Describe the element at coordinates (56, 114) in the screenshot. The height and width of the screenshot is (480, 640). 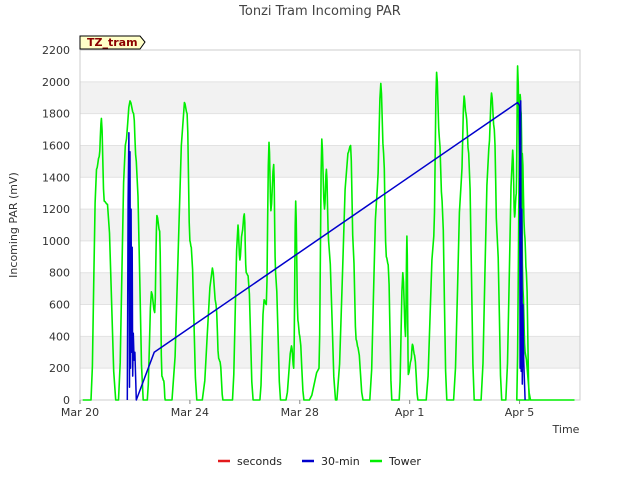
I see `y-tick-label: 1800` at that location.